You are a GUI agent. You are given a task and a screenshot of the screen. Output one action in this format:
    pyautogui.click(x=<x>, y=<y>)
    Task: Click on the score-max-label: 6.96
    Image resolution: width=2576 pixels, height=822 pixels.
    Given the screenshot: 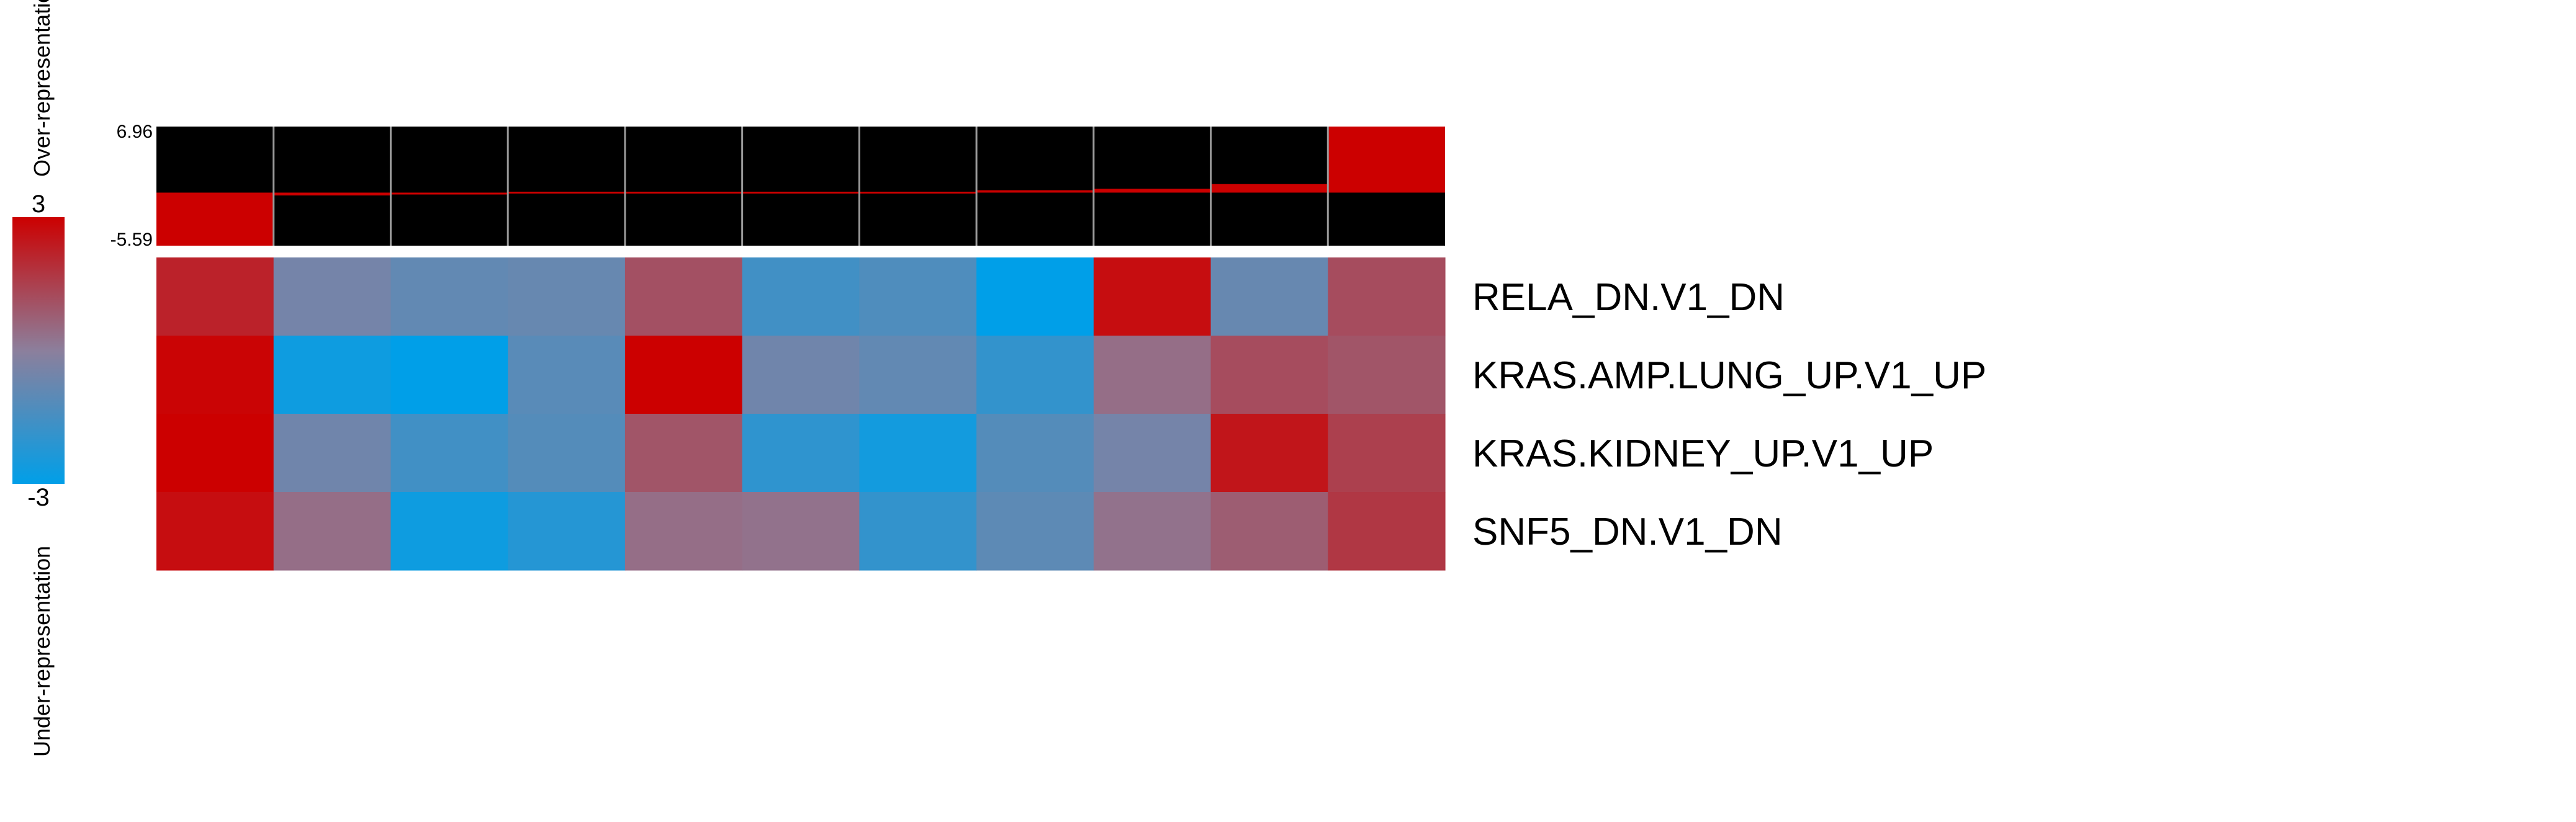 What is the action you would take?
    pyautogui.click(x=135, y=132)
    